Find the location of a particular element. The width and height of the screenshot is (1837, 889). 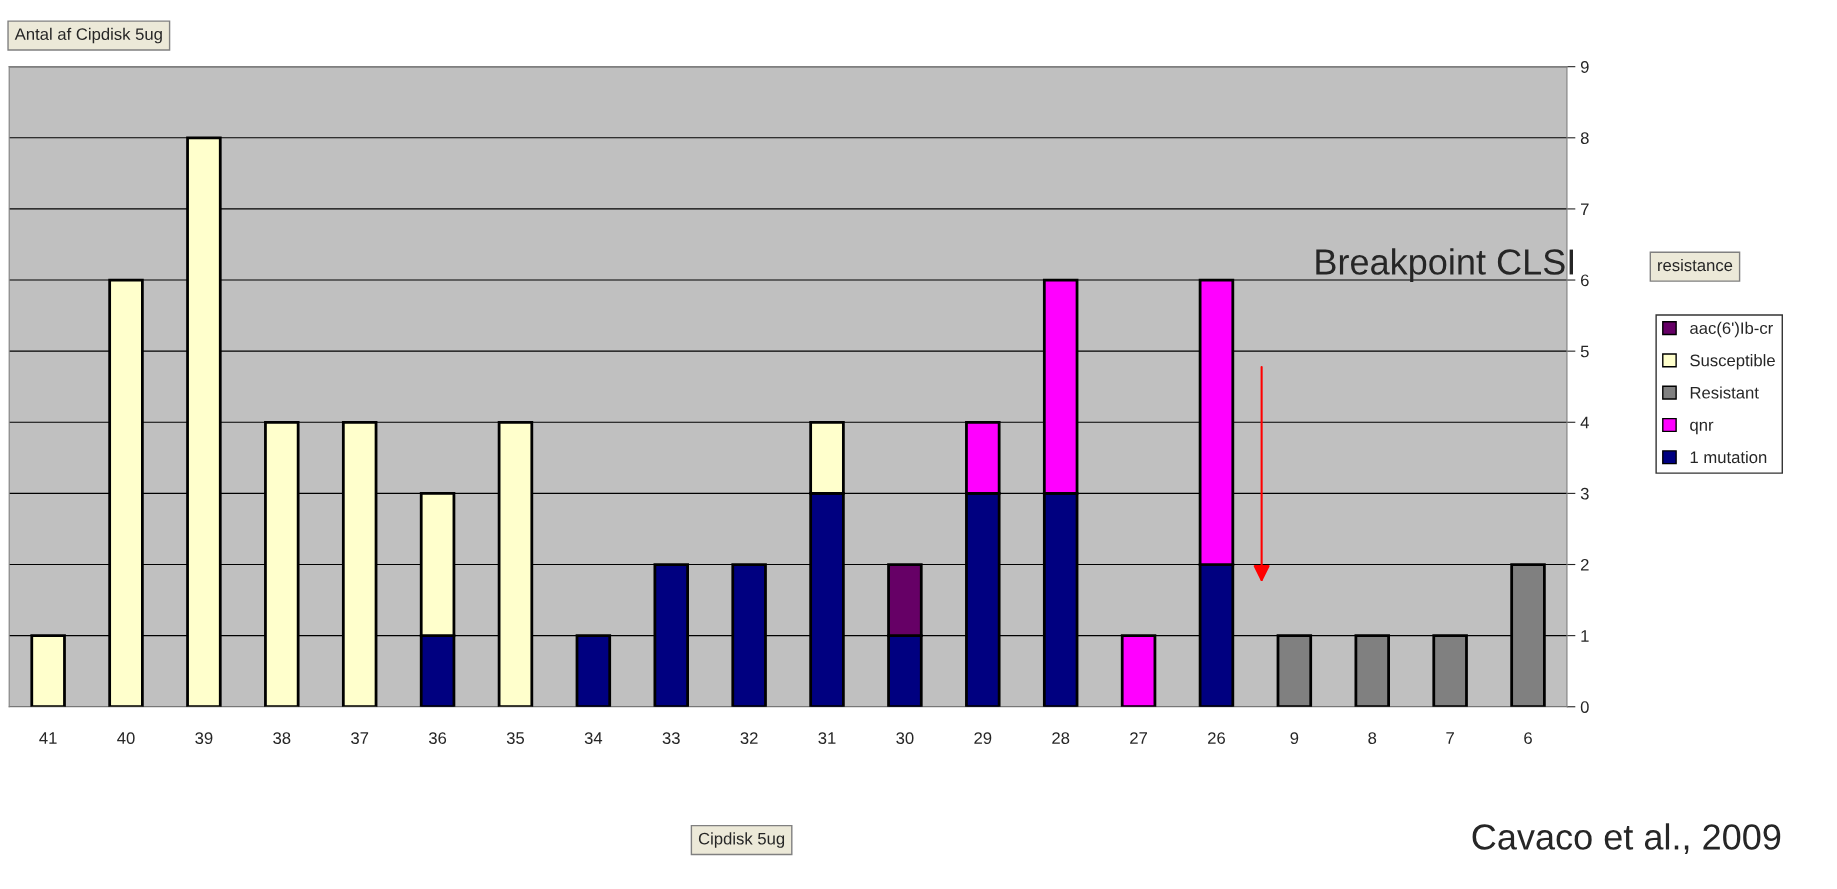

x-tick-label: 33 is located at coordinates (671, 738).